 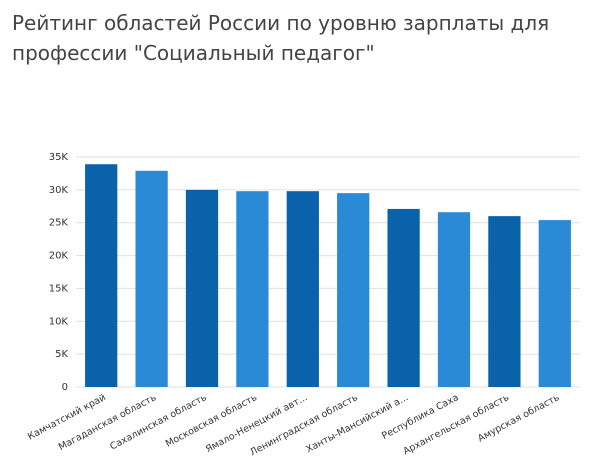 What do you see at coordinates (65, 387) in the screenshot?
I see `y-tick-label: 0` at bounding box center [65, 387].